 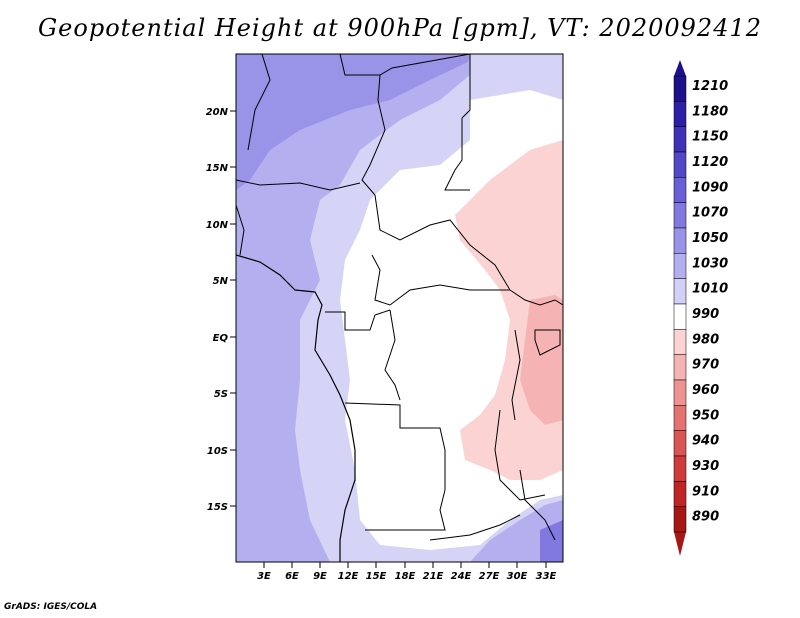 What do you see at coordinates (710, 289) in the screenshot?
I see `colorbar-label: 1010` at bounding box center [710, 289].